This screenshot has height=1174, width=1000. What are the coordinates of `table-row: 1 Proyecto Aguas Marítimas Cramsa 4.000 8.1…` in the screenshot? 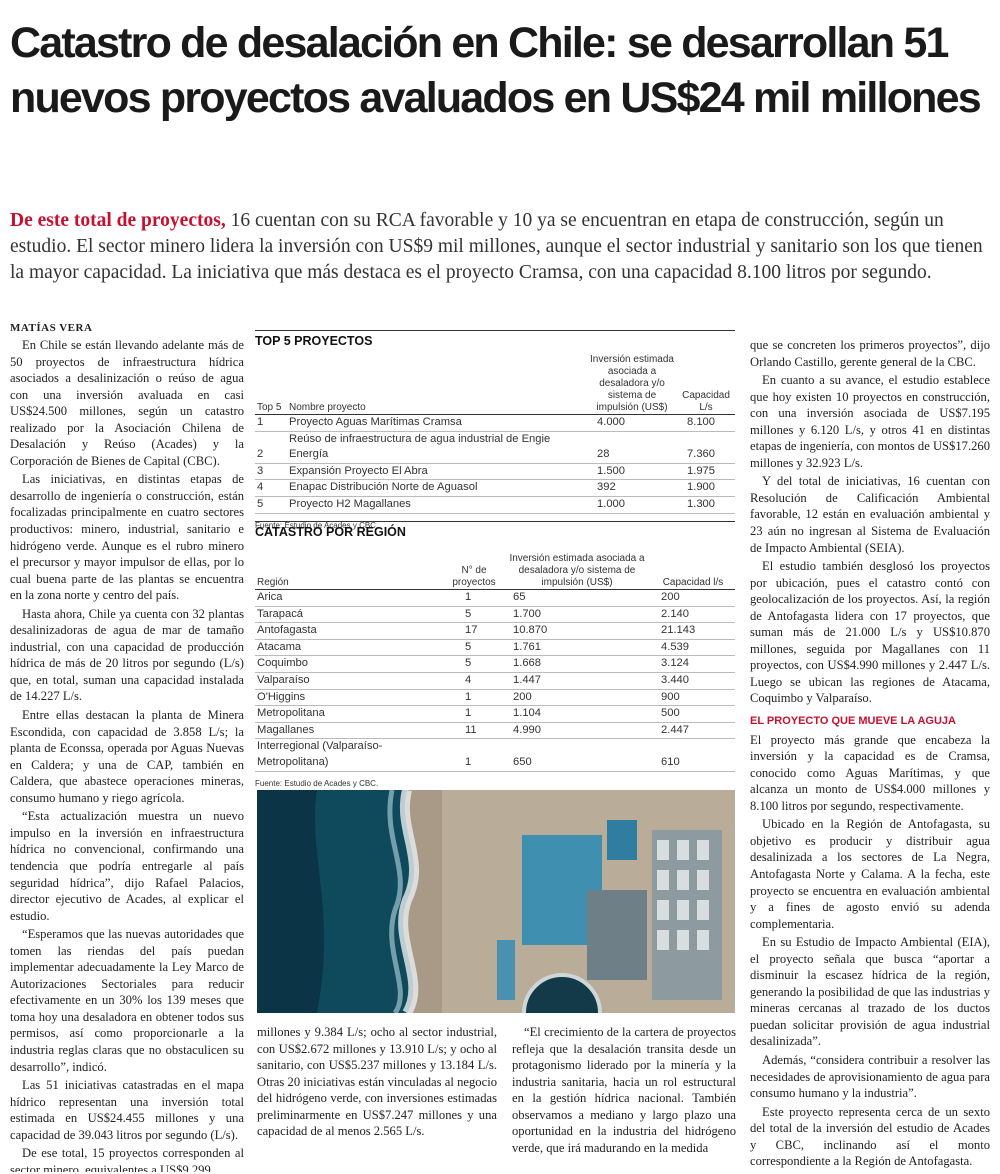 It's located at (495, 423).